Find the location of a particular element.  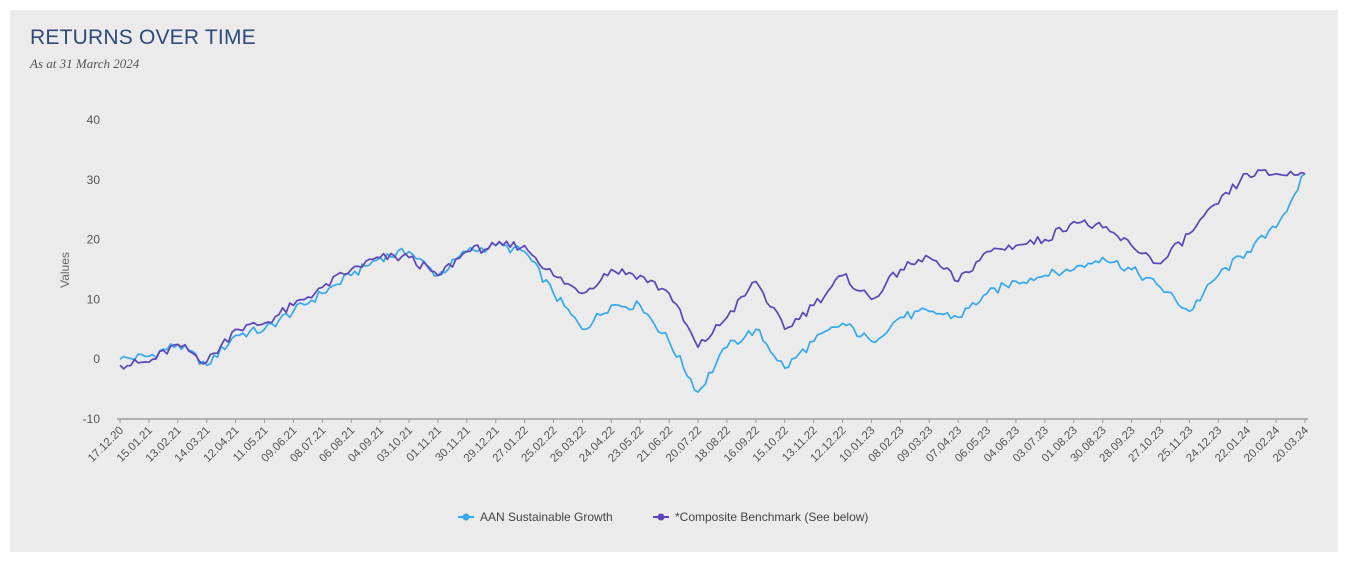

page-title: RETURNS OVER TIME is located at coordinates (143, 37).